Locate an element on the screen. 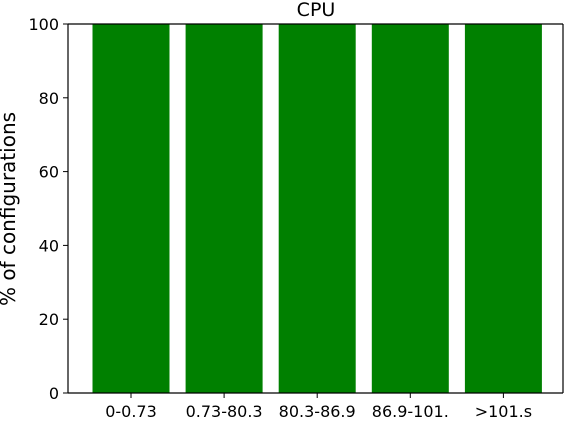 This screenshot has height=425, width=565. x-tick-label-0: 0-0.73 is located at coordinates (131, 411).